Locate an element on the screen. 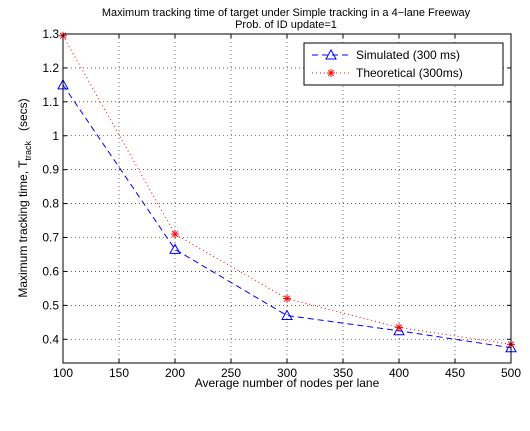  legend-item: Theoretical (300ms) is located at coordinates (387, 73).